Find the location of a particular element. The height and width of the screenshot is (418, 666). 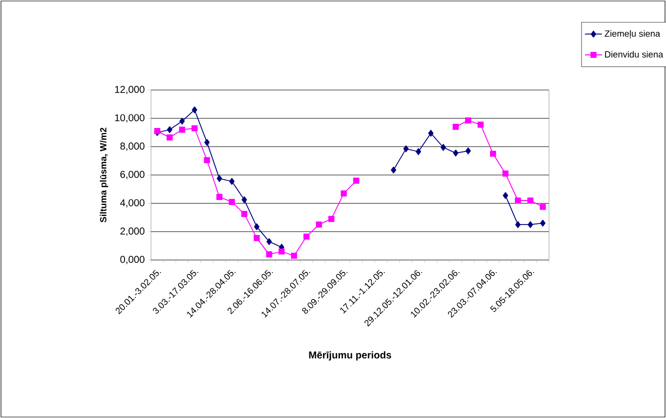

y-tick-label: 6,000 is located at coordinates (132, 175).